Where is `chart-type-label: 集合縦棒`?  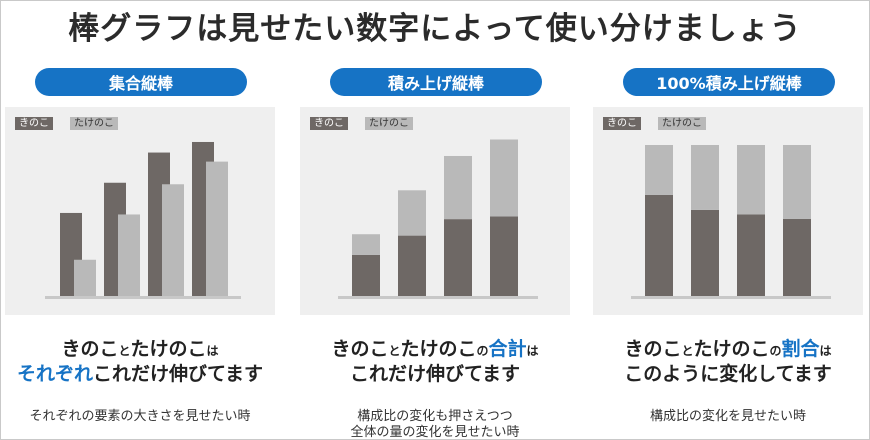
chart-type-label: 集合縦棒 is located at coordinates (141, 82).